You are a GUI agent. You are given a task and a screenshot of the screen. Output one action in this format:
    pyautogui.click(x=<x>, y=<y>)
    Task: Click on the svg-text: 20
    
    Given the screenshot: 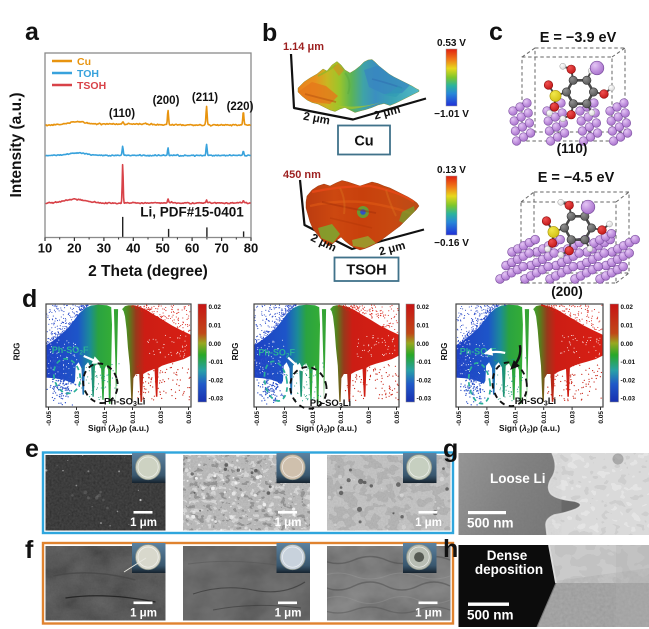 What is the action you would take?
    pyautogui.click(x=74, y=248)
    